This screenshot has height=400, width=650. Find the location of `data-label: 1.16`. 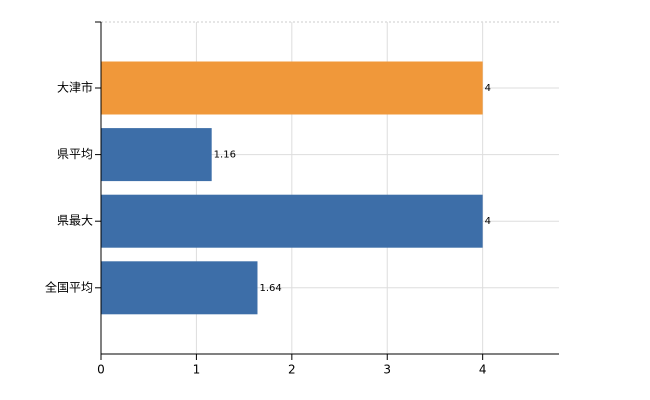

data-label: 1.16 is located at coordinates (225, 155).